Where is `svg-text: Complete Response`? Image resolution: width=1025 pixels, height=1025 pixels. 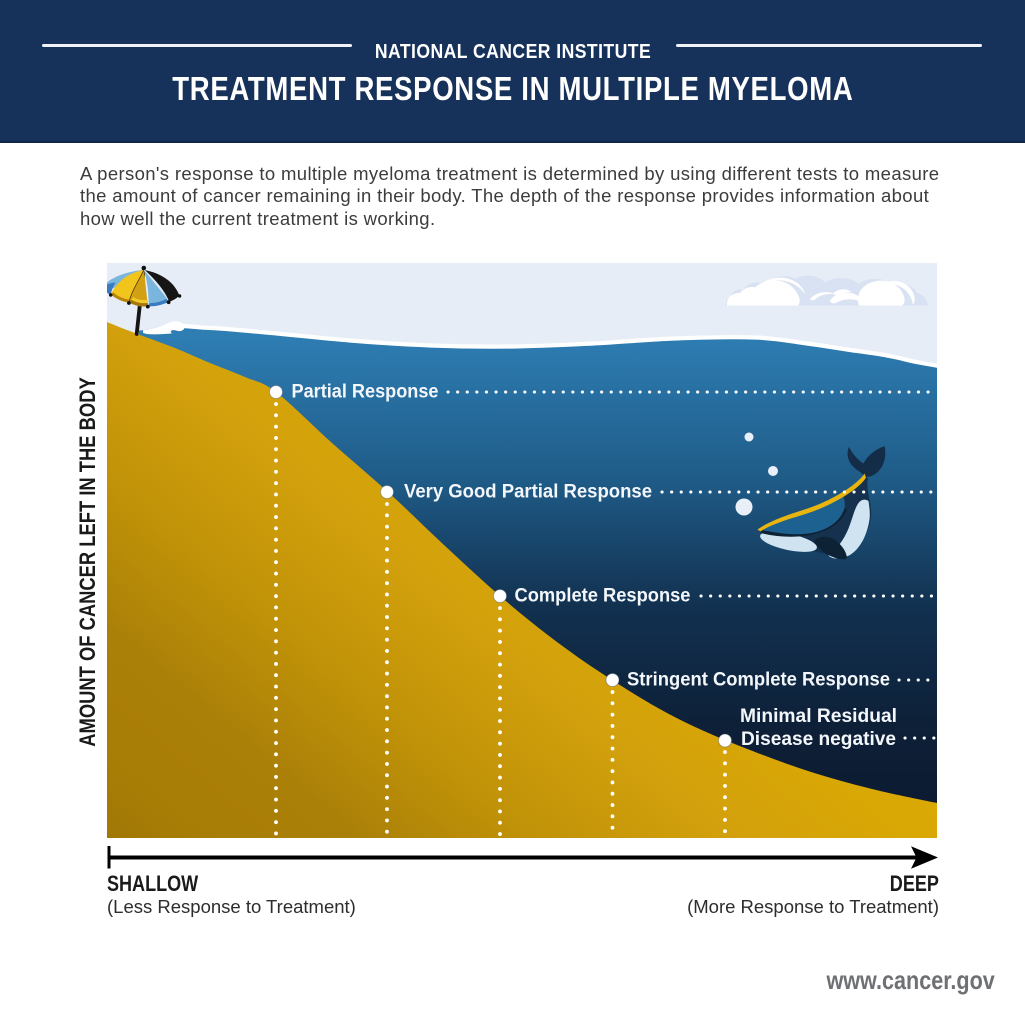
svg-text: Complete Response is located at coordinates (603, 596).